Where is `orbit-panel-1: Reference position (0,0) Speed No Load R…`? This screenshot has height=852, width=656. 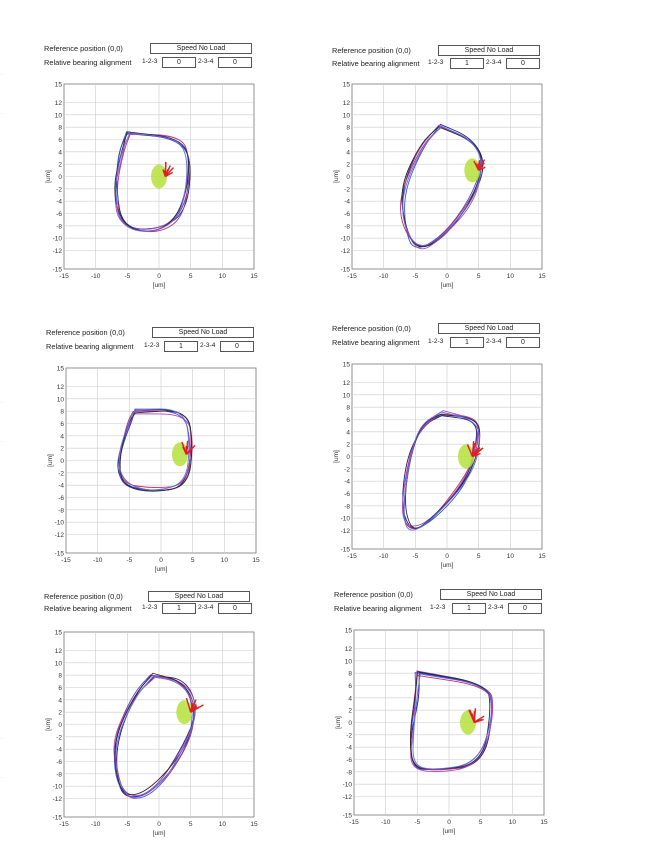
orbit-panel-1: Reference position (0,0) Speed No Load R… is located at coordinates (174, 173).